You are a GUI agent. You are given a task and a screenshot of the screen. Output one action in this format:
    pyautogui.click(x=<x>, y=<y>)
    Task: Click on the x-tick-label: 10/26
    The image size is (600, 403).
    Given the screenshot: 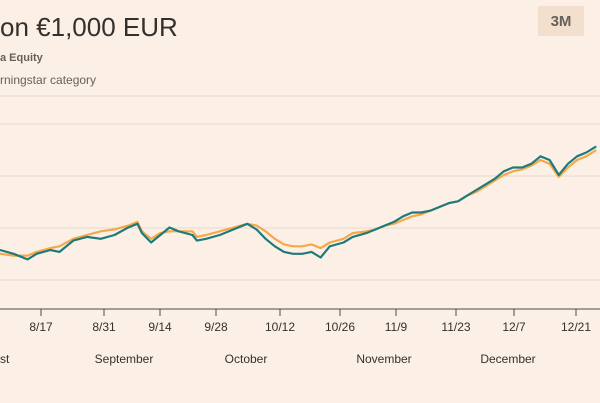 What is the action you would take?
    pyautogui.click(x=340, y=327)
    